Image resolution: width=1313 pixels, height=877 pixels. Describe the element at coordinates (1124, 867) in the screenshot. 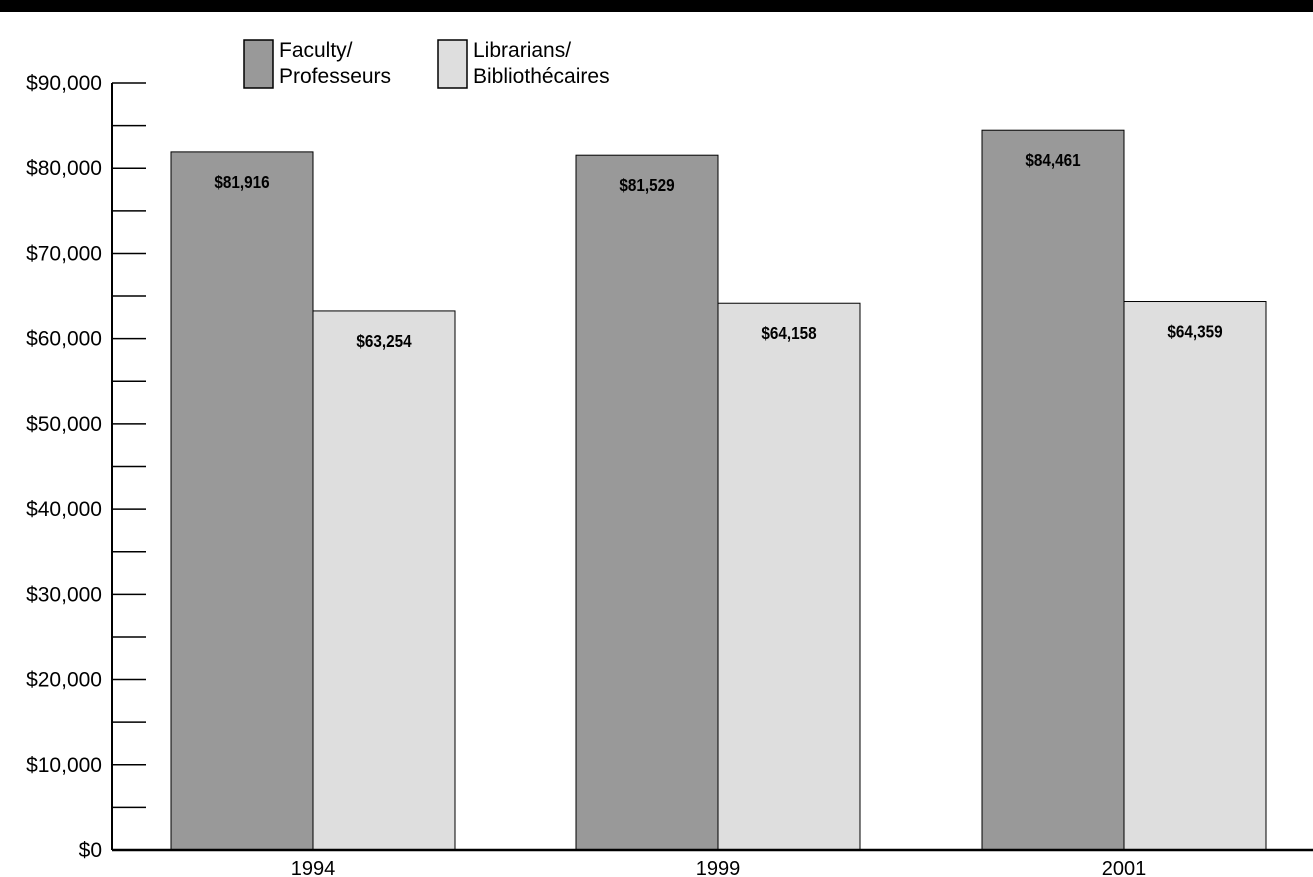

I see `x-category-label: 2001` at that location.